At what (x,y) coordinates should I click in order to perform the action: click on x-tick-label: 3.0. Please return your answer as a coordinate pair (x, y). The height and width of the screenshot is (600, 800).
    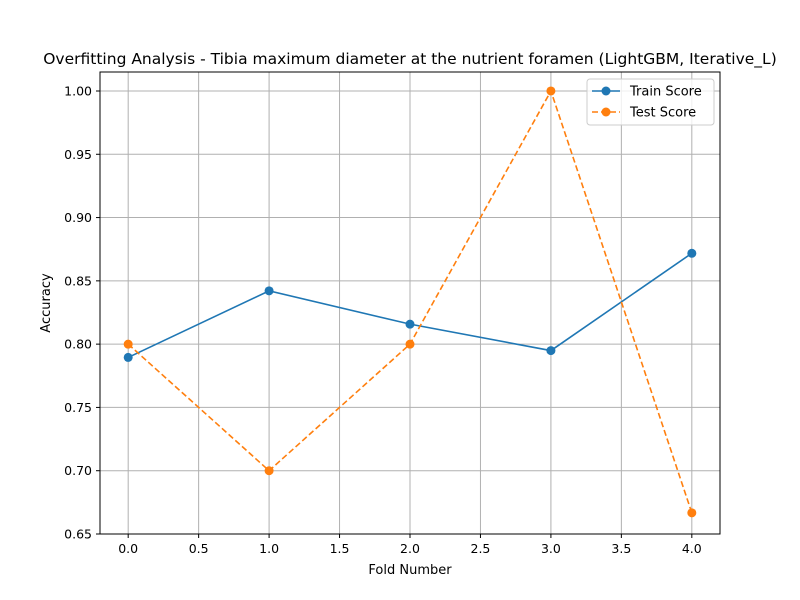
    Looking at the image, I should click on (551, 548).